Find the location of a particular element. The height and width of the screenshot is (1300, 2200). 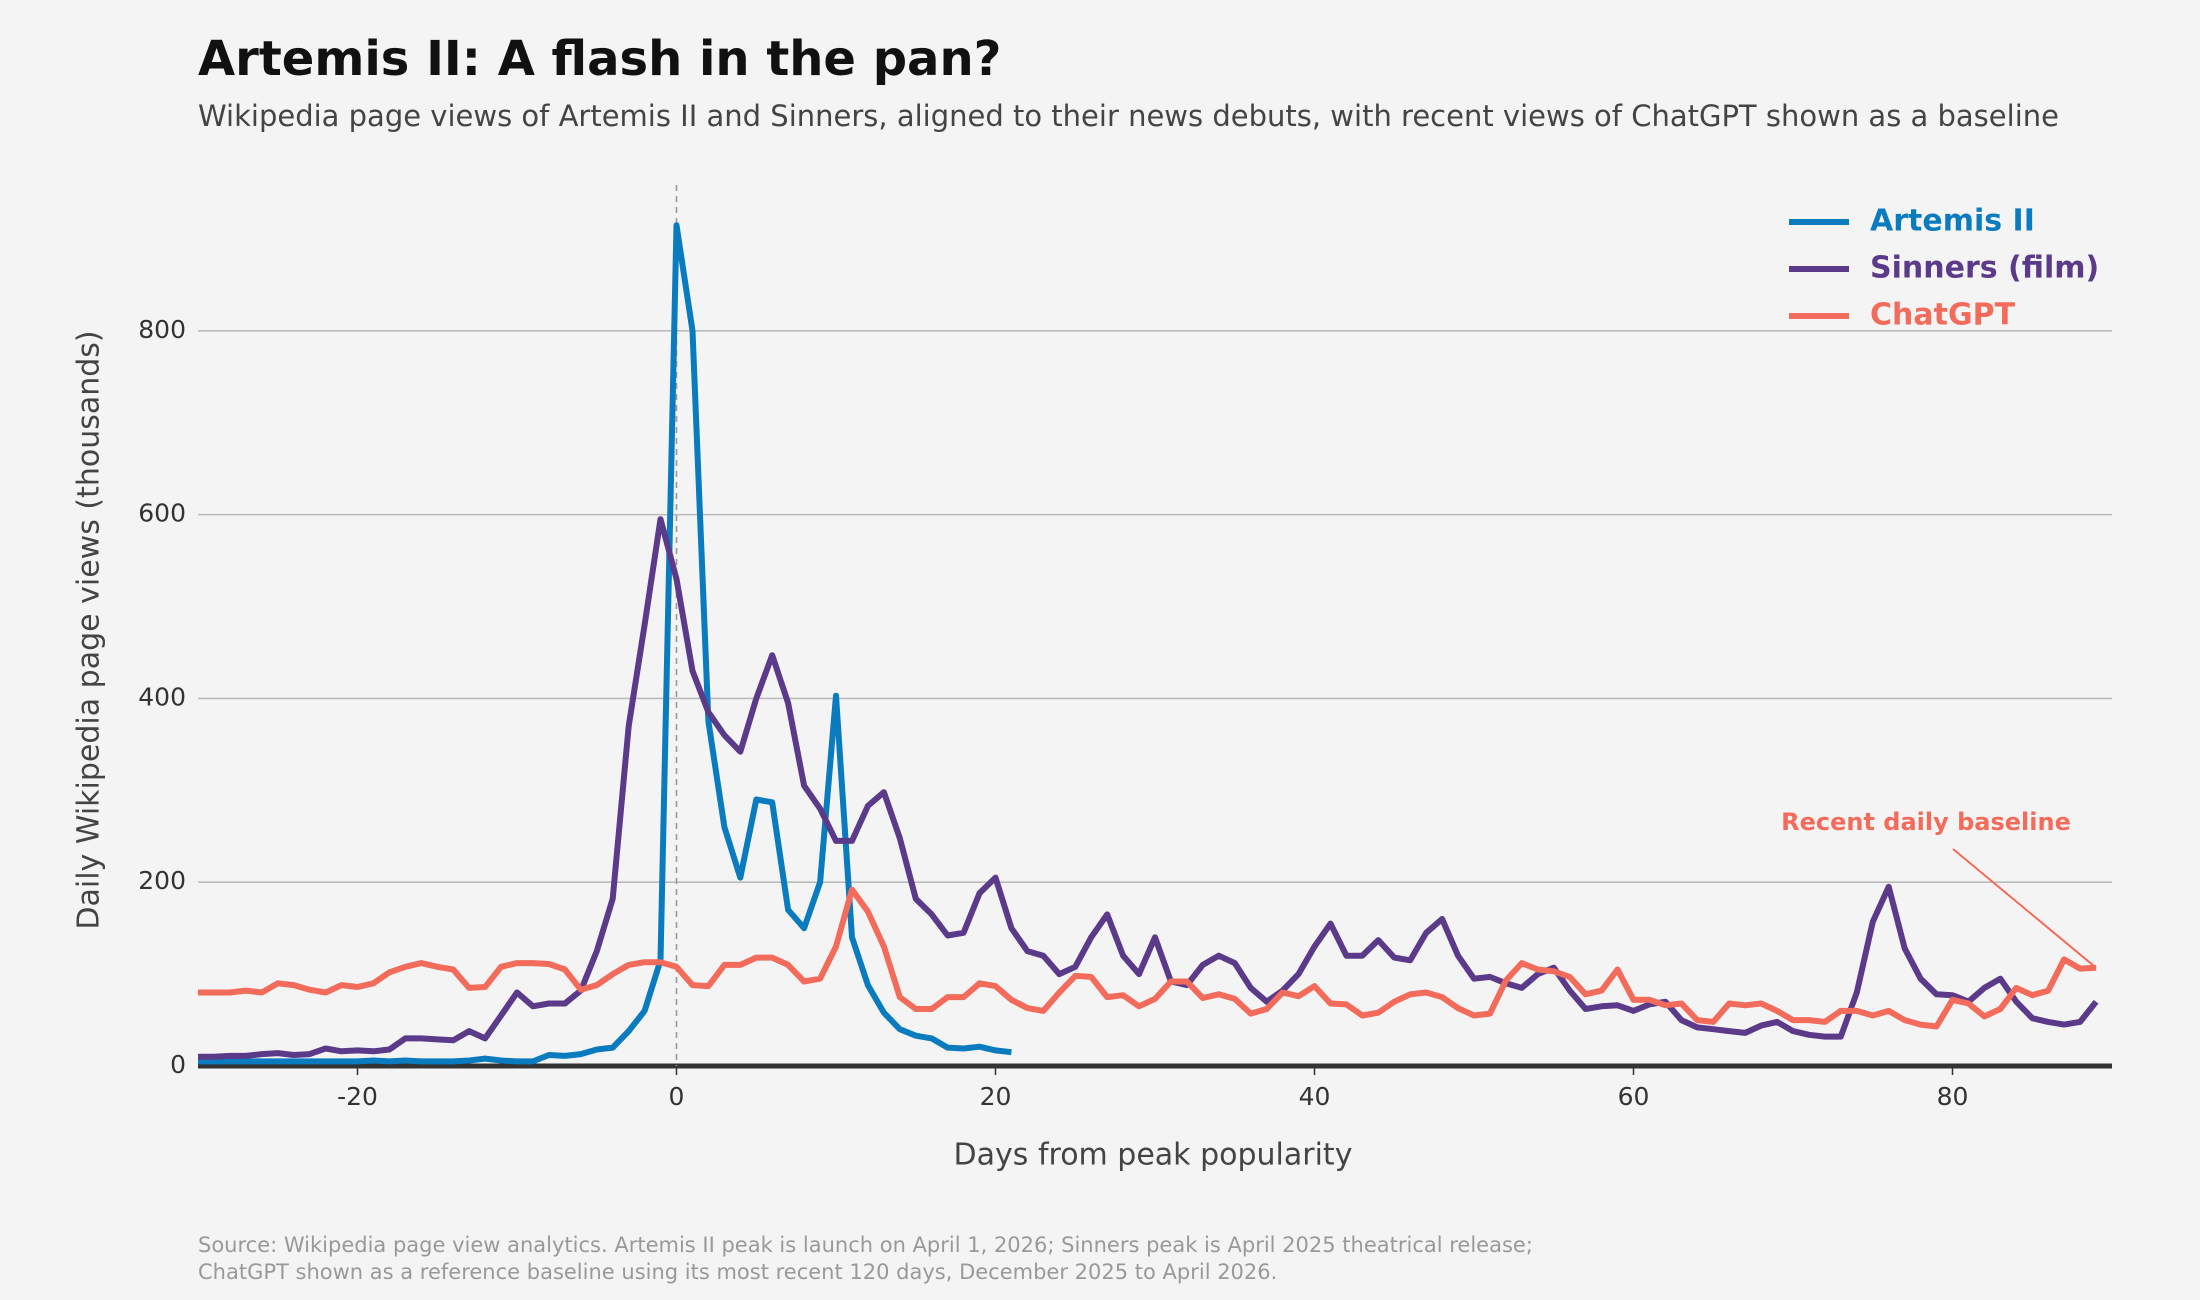

annotation: Recent daily baseline is located at coordinates (1926, 822).